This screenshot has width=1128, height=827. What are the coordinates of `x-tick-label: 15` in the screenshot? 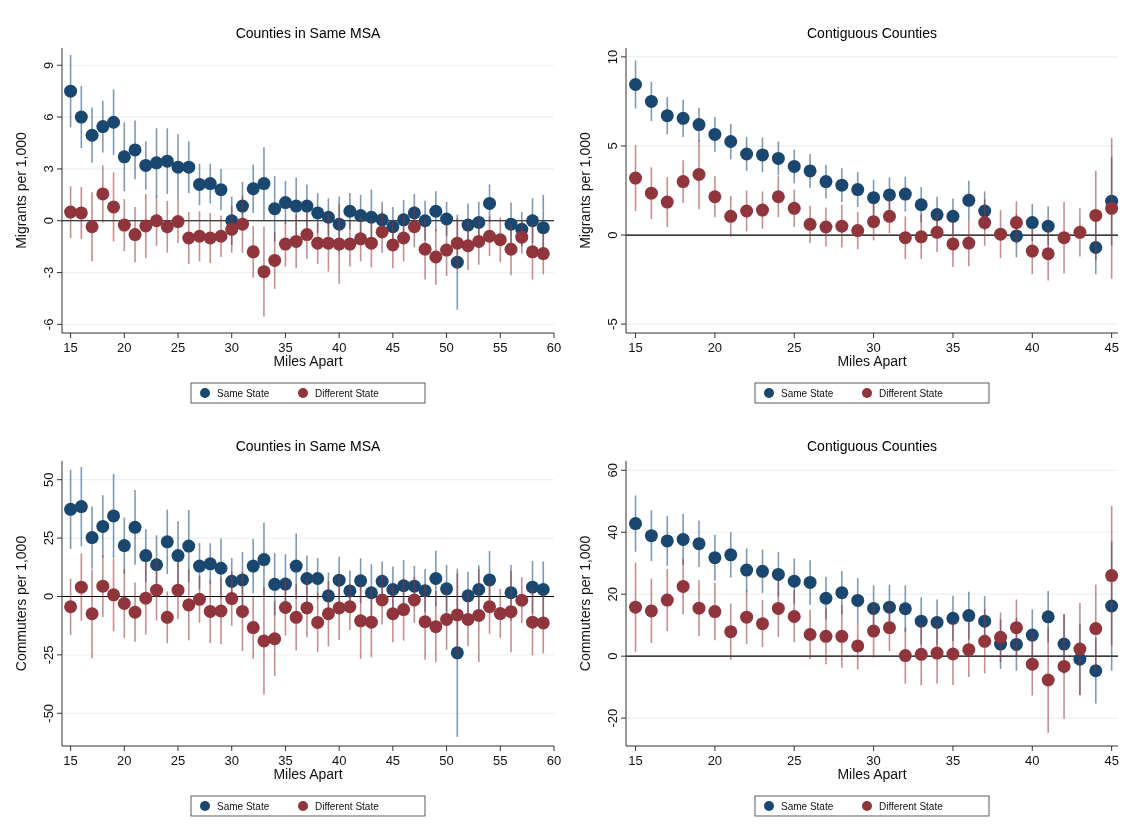 It's located at (635, 347).